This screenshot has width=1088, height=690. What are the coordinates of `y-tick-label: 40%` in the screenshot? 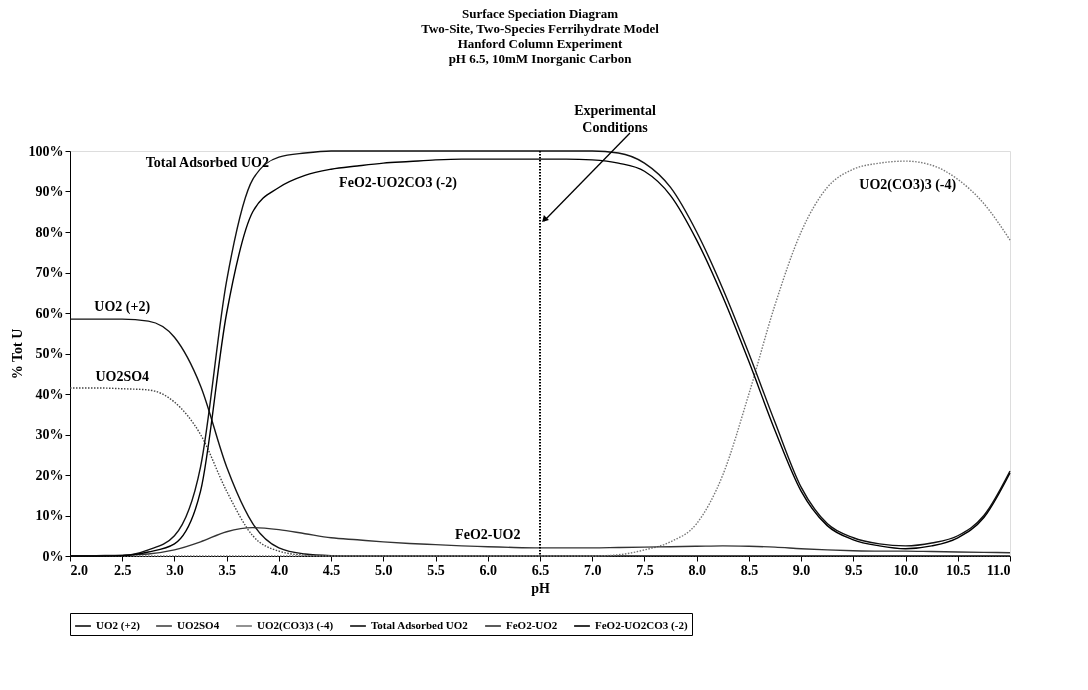 It's located at (49, 394).